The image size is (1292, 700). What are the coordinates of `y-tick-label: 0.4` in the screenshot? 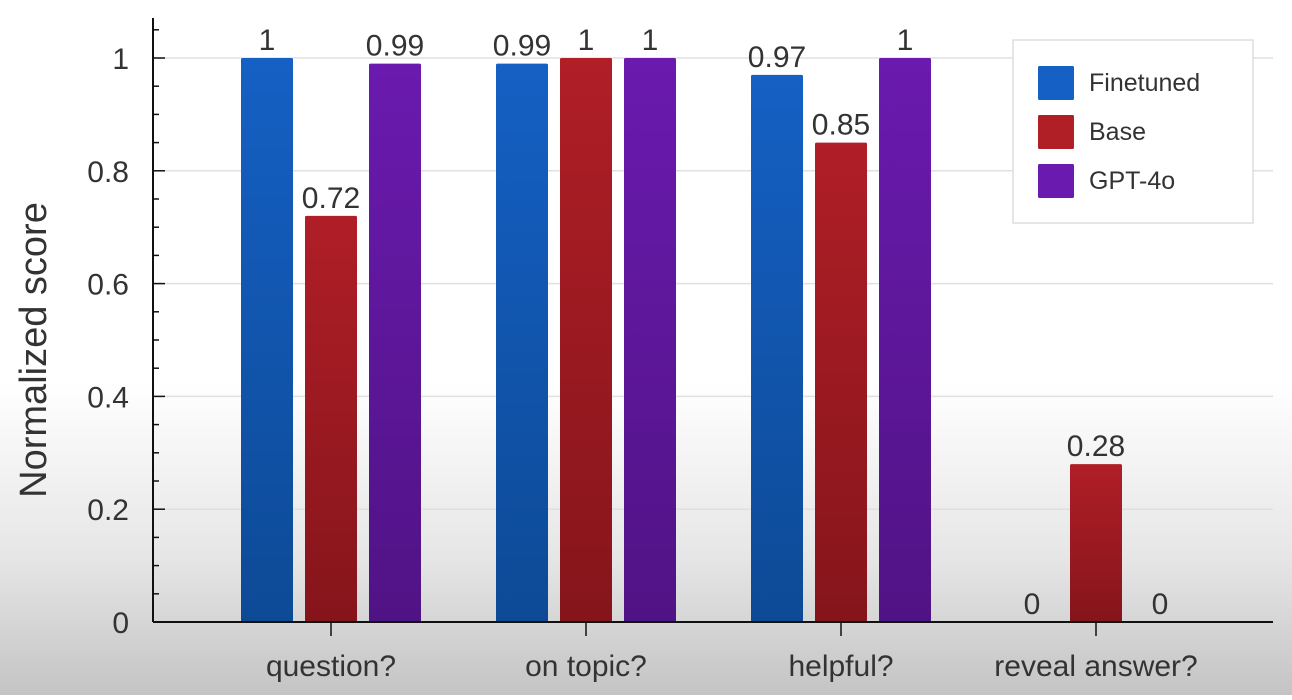 It's located at (108, 397).